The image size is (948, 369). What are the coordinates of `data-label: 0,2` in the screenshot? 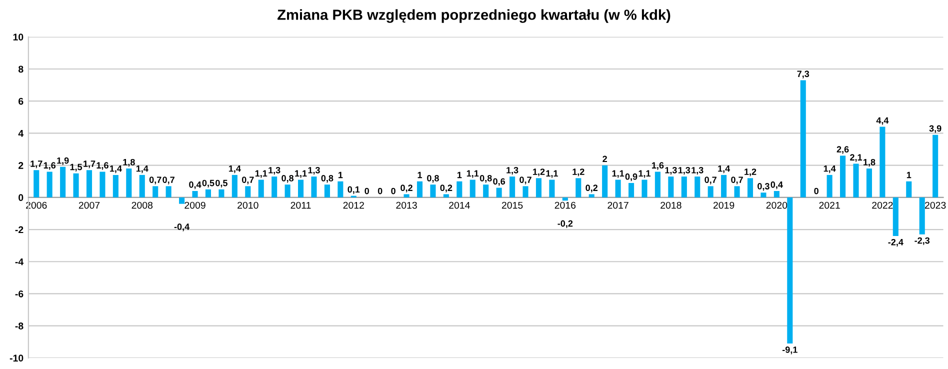 It's located at (592, 188).